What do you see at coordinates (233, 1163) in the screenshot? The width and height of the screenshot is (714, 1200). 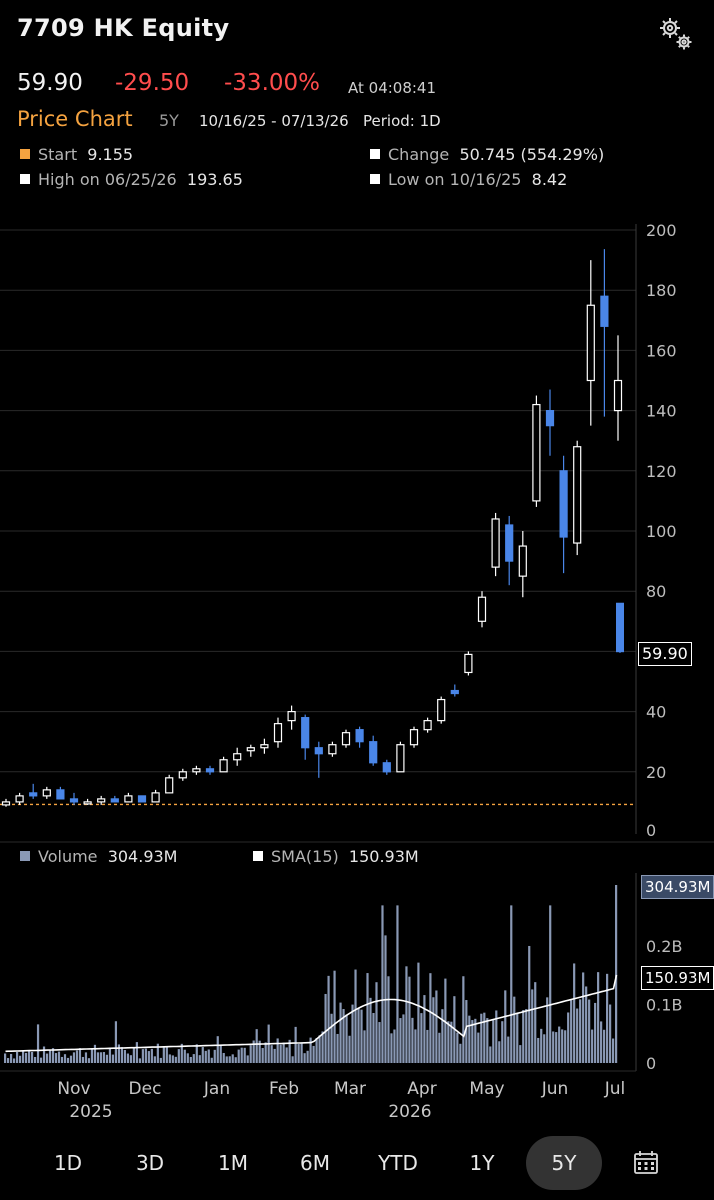 I see `timeframe-1m: 1M` at bounding box center [233, 1163].